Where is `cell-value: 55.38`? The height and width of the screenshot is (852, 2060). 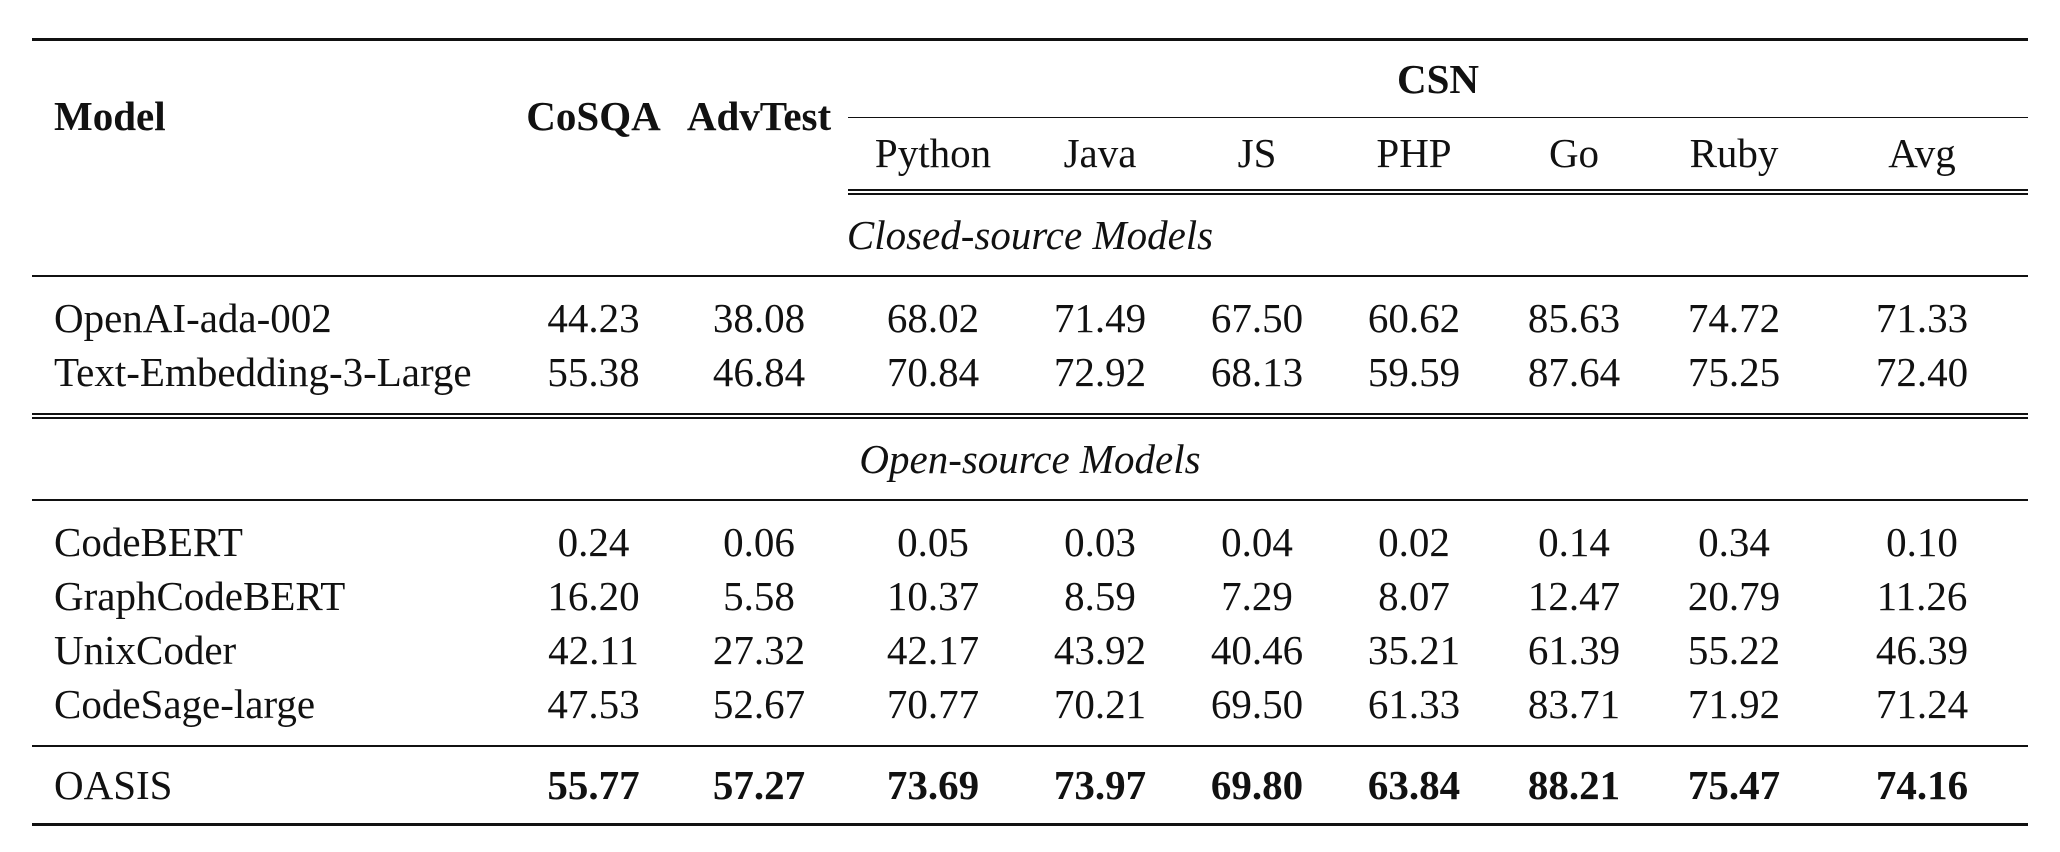 cell-value: 55.38 is located at coordinates (593, 371).